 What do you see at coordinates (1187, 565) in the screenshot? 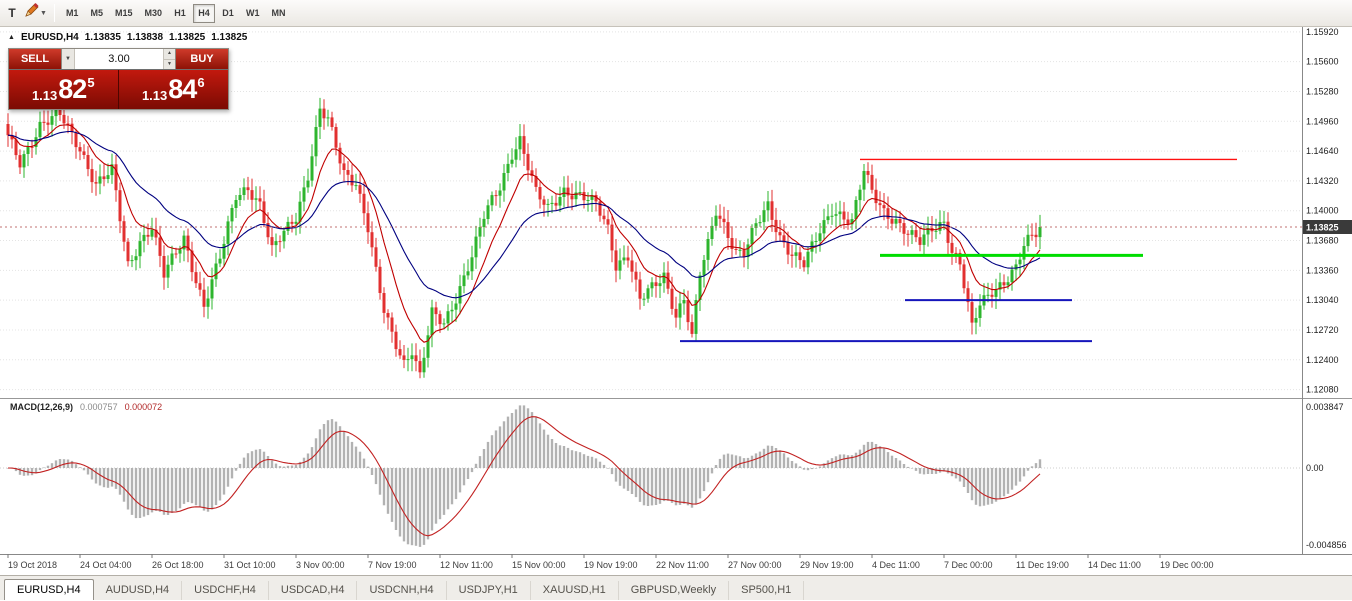
I see `svg-text: 19 Dec 00:00` at bounding box center [1187, 565].